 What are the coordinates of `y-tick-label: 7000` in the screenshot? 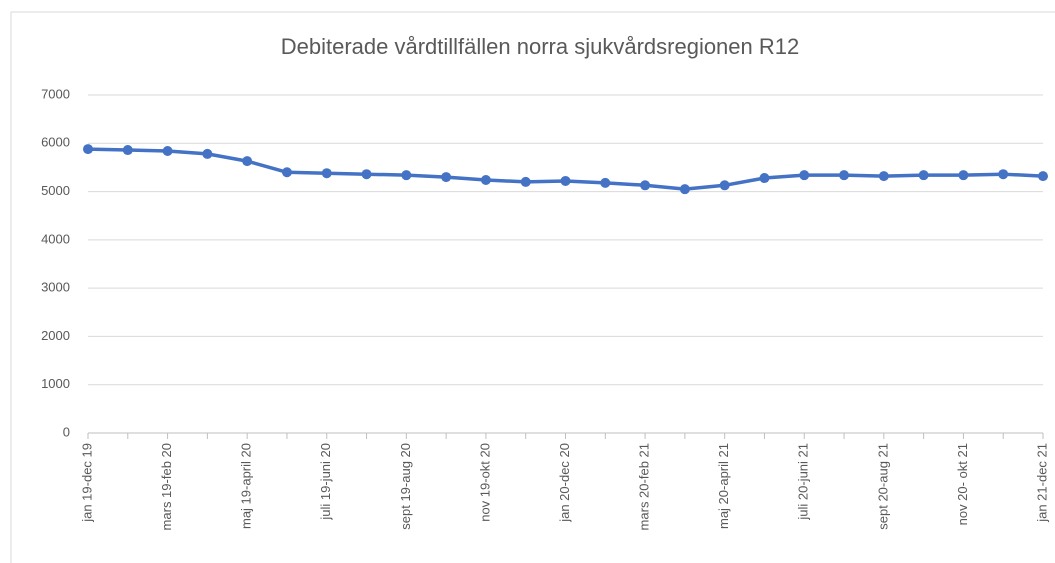 It's located at (55, 93).